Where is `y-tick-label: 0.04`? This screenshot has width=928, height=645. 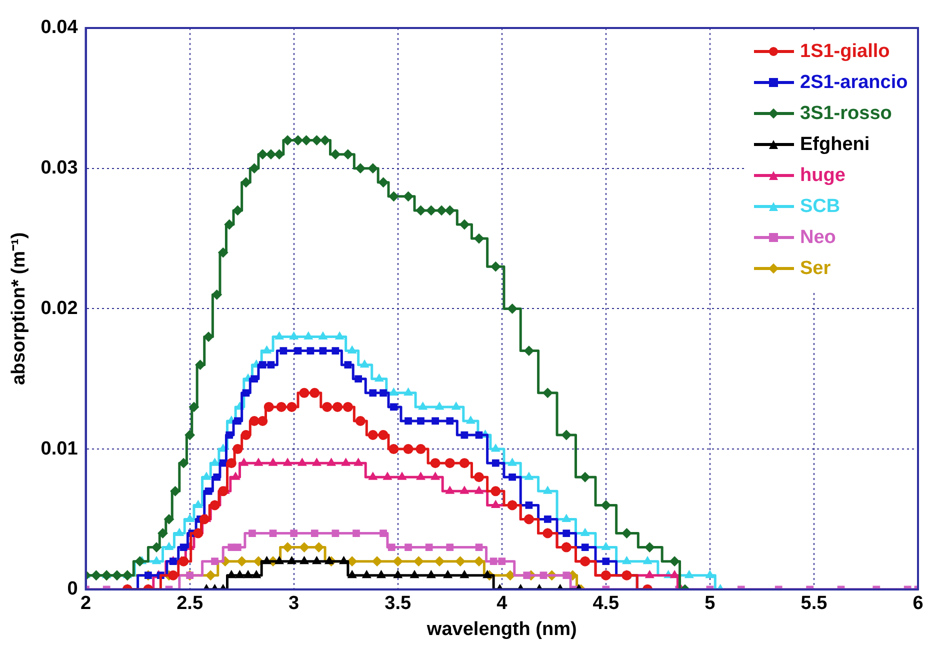
y-tick-label: 0.04 is located at coordinates (59, 27).